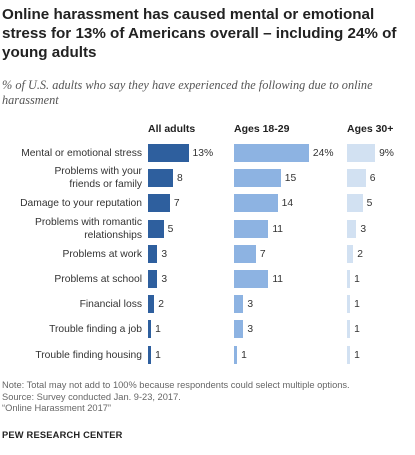 This screenshot has height=455, width=415. Describe the element at coordinates (373, 178) in the screenshot. I see `data-label: 6` at that location.